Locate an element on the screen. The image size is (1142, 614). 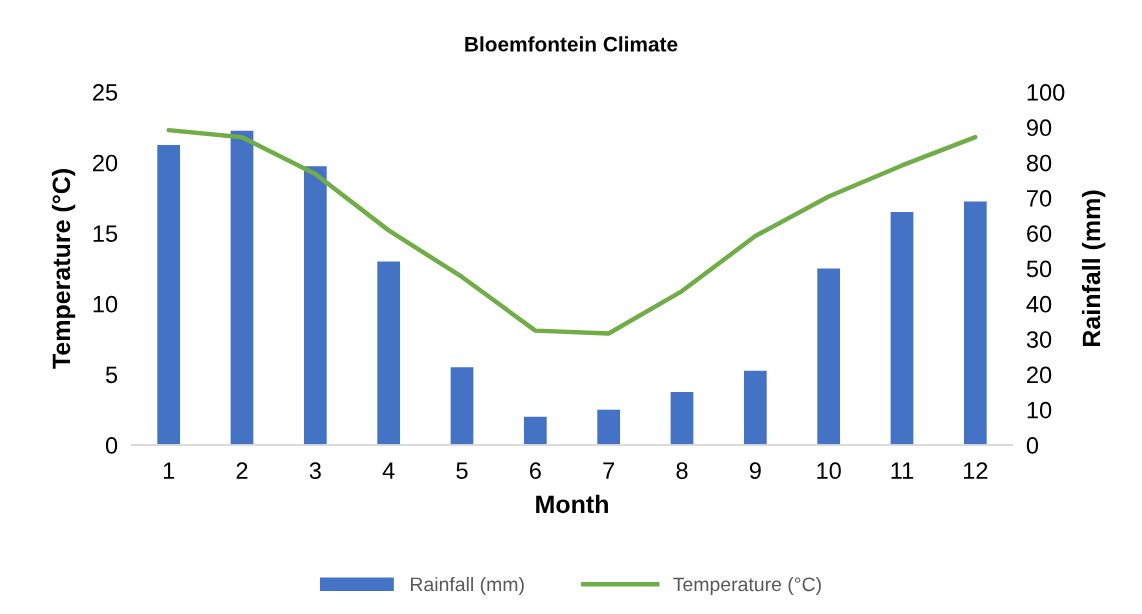
x-tick-label: 2 is located at coordinates (242, 470).